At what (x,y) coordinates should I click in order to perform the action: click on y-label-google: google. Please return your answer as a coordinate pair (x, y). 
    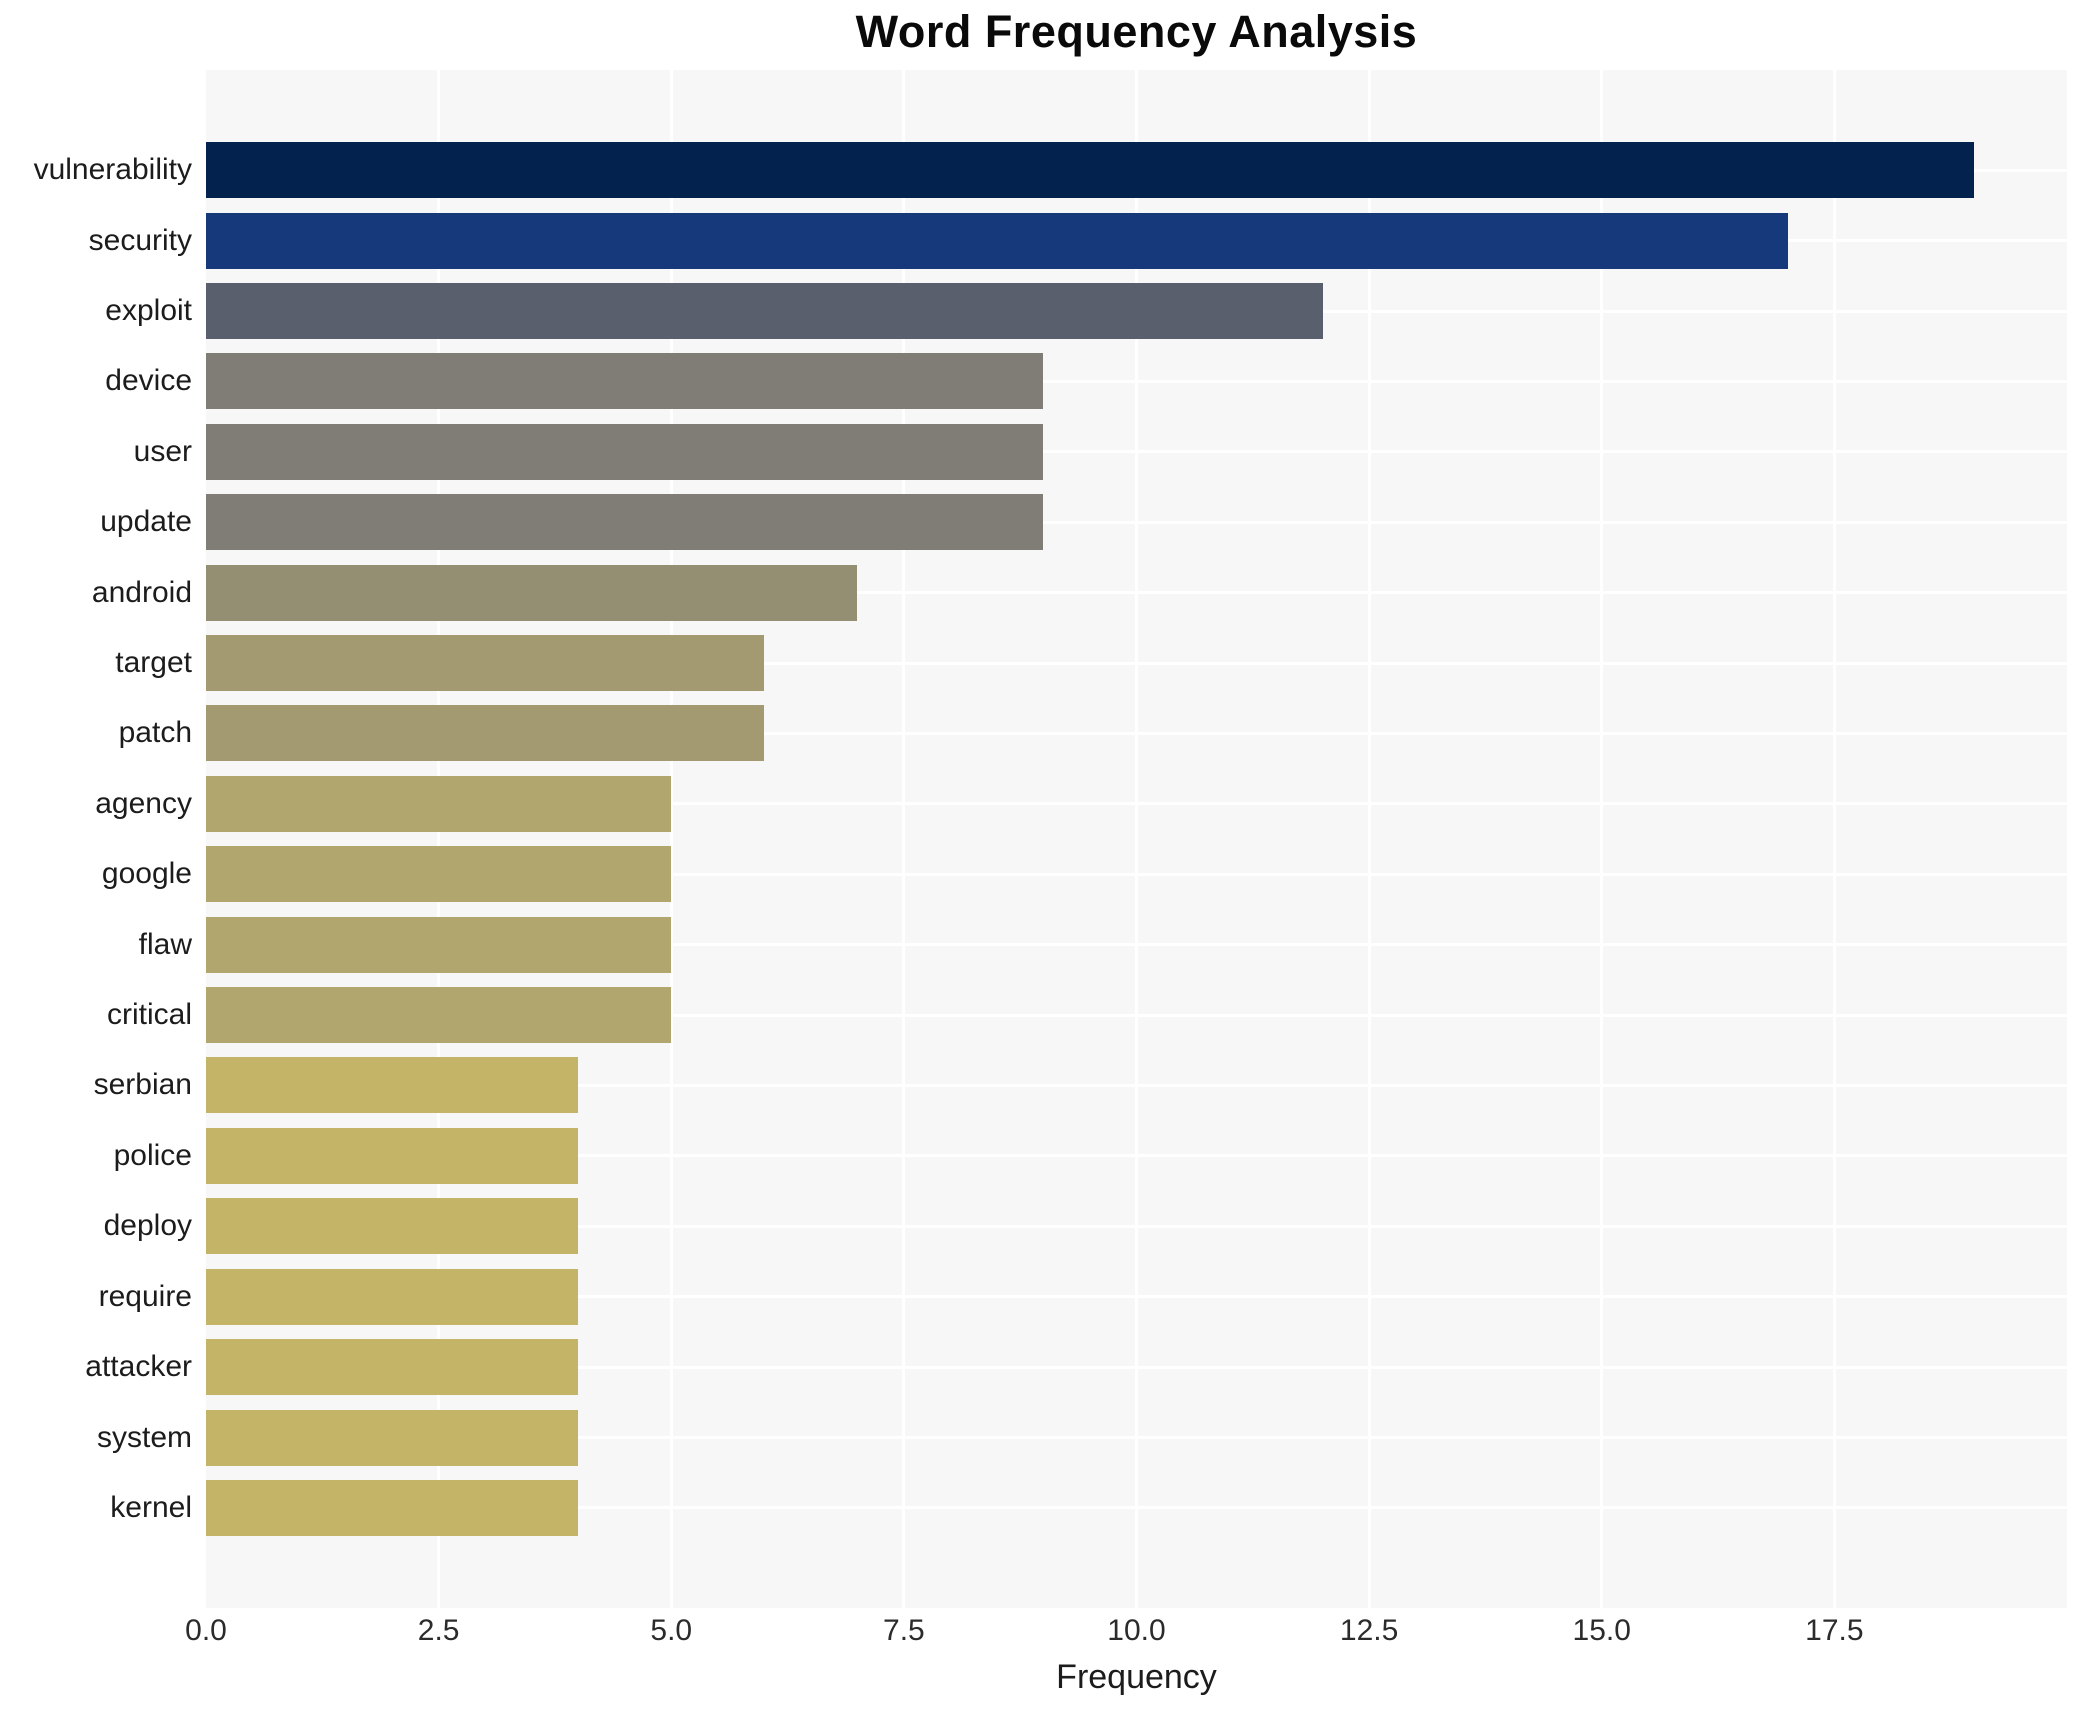
    Looking at the image, I should click on (146, 874).